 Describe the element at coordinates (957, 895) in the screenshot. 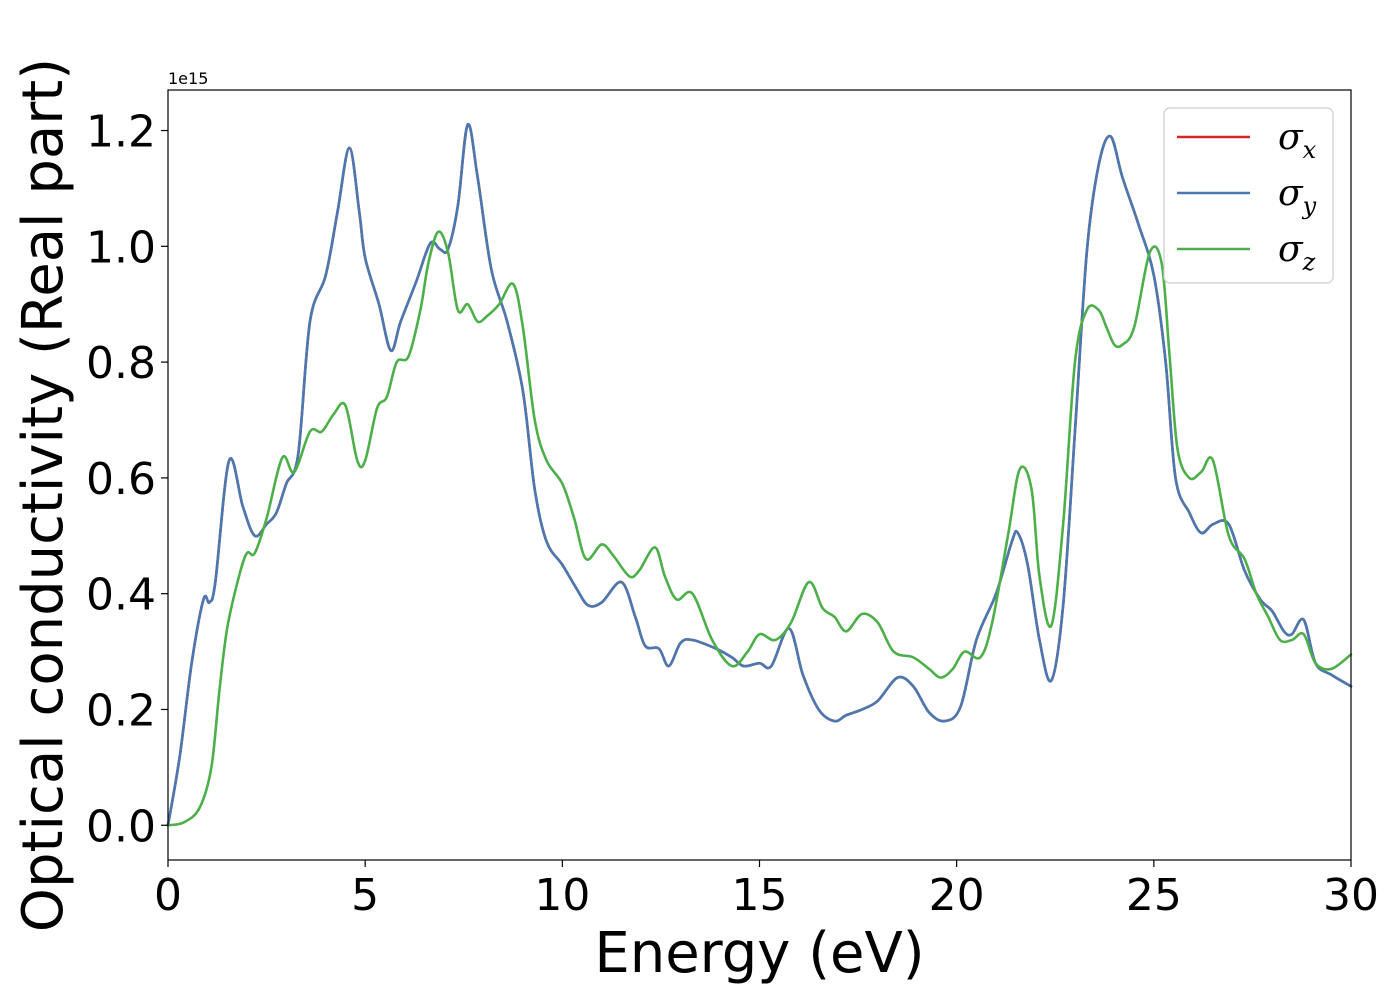

I see `x-tick-label: 20` at that location.